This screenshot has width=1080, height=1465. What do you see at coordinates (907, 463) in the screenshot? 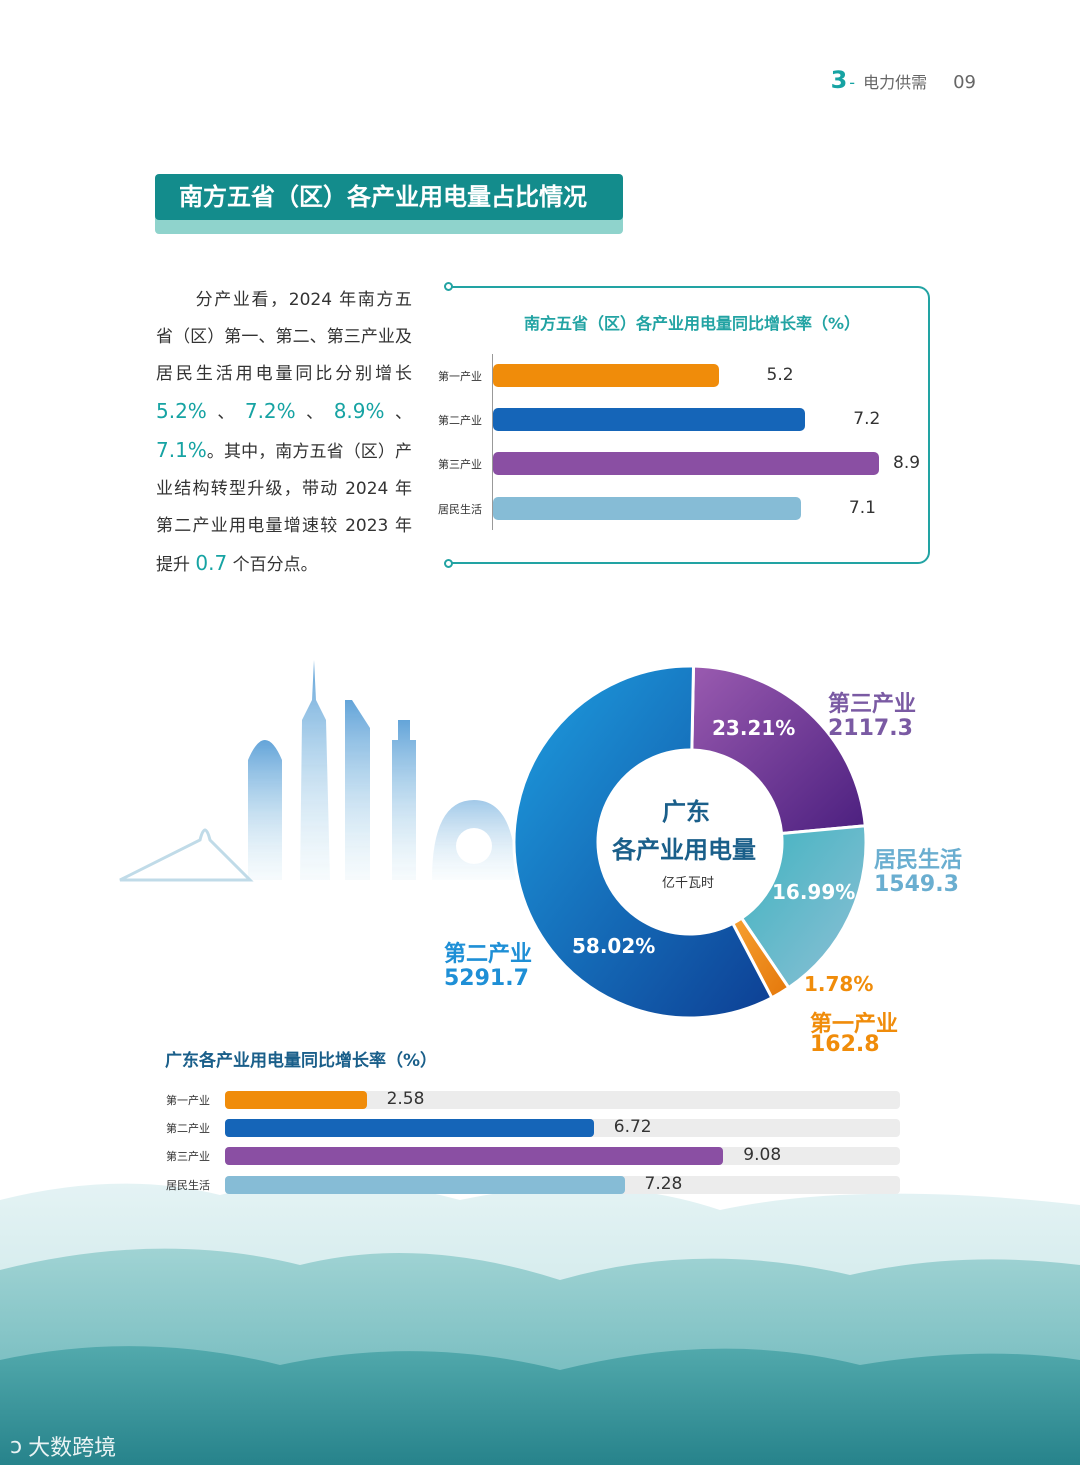
I see `chart1-value-tertiary: 8.9` at bounding box center [907, 463].